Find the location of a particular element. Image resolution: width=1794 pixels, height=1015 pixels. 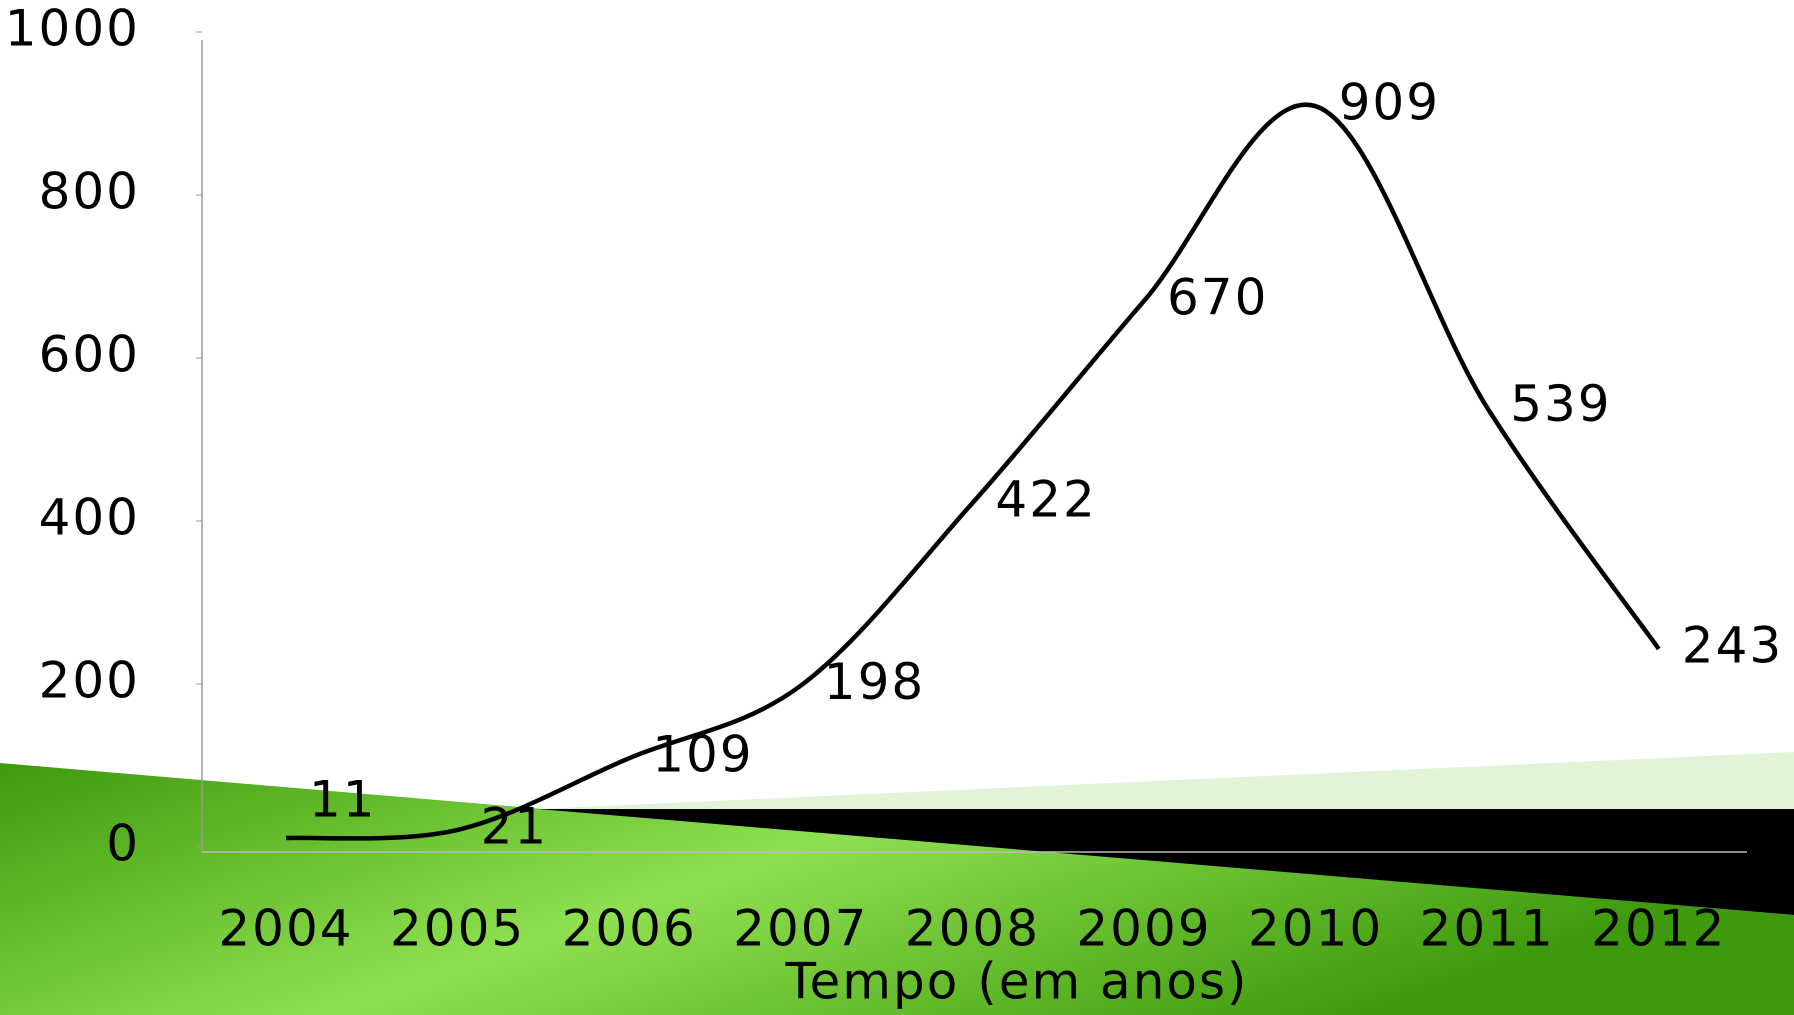

data-label: 243 is located at coordinates (1732, 645).